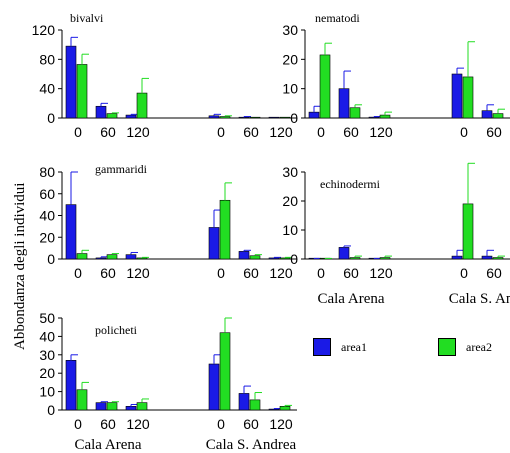 This screenshot has height=453, width=510. Describe the element at coordinates (116, 330) in the screenshot. I see `panel-title-policheti: policheti` at that location.